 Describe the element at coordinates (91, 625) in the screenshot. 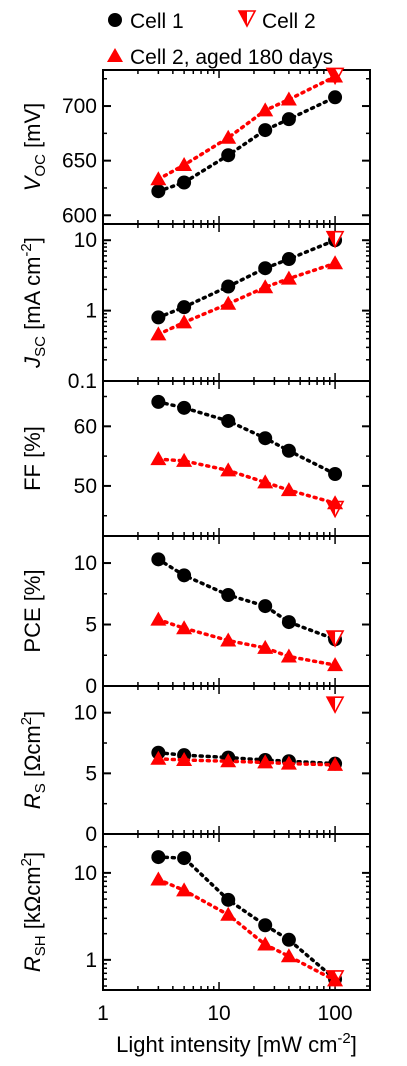

I see `y-tick-label: 5` at that location.